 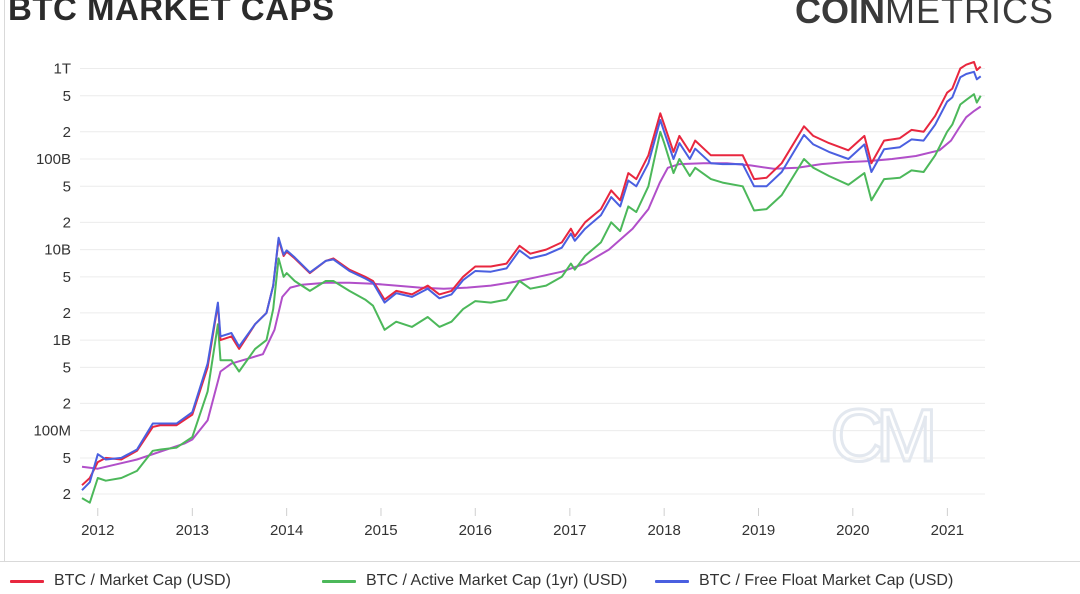 What do you see at coordinates (142, 580) in the screenshot?
I see `legend-label: BTC / Market Cap (USD)` at bounding box center [142, 580].